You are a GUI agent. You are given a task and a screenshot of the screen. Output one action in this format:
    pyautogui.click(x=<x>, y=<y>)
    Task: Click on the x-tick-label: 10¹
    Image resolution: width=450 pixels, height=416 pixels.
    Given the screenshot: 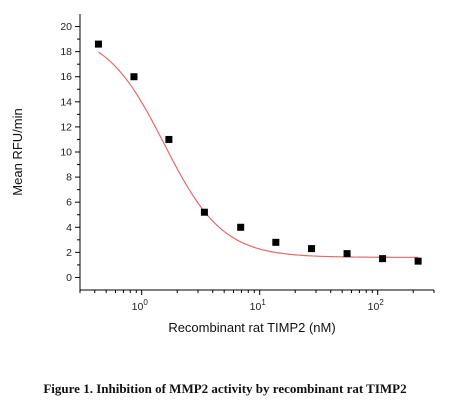 What is the action you would take?
    pyautogui.click(x=258, y=305)
    